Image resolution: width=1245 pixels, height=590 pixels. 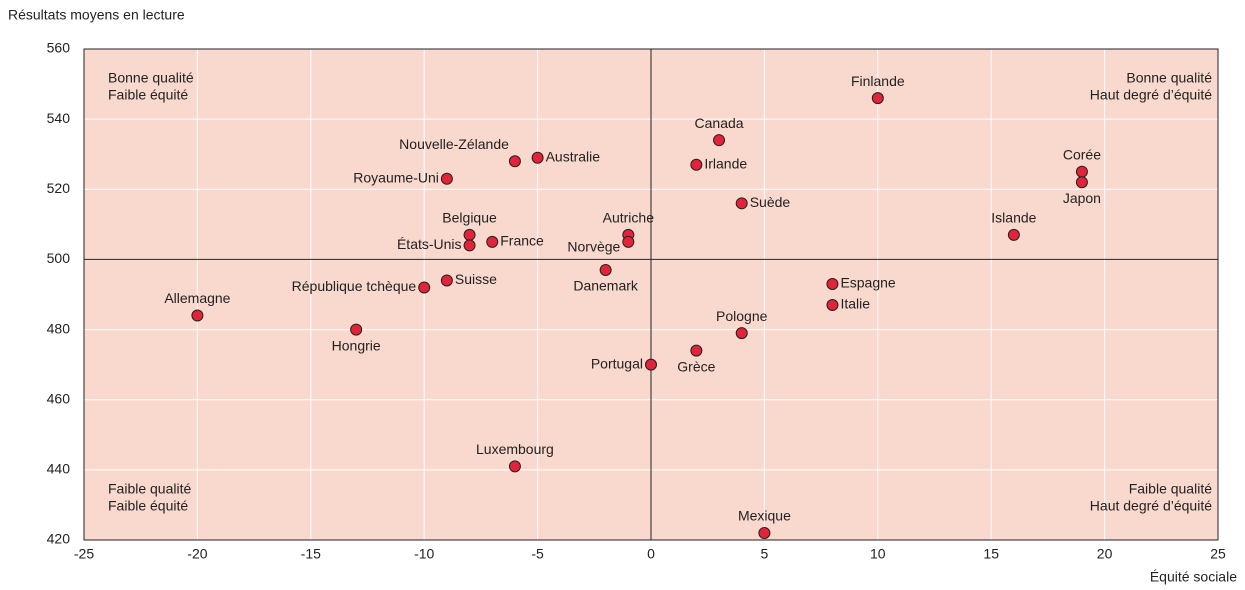 What do you see at coordinates (617, 363) in the screenshot?
I see `point-label: Portugal` at bounding box center [617, 363].